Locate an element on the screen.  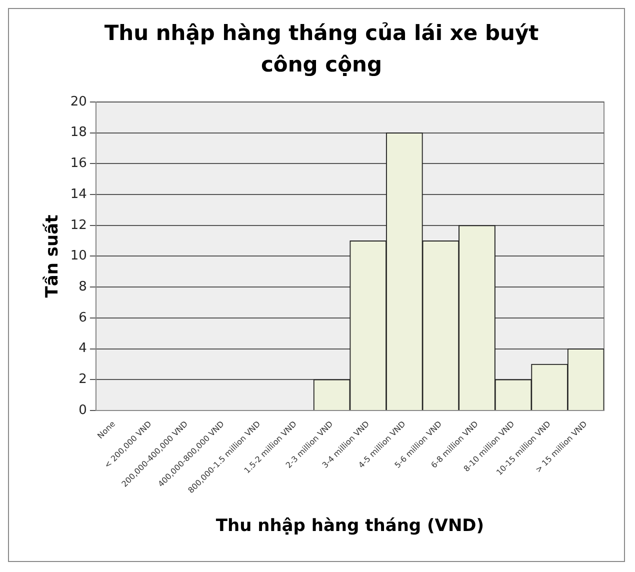
y-axis-title: Tần suất is located at coordinates (52, 256).